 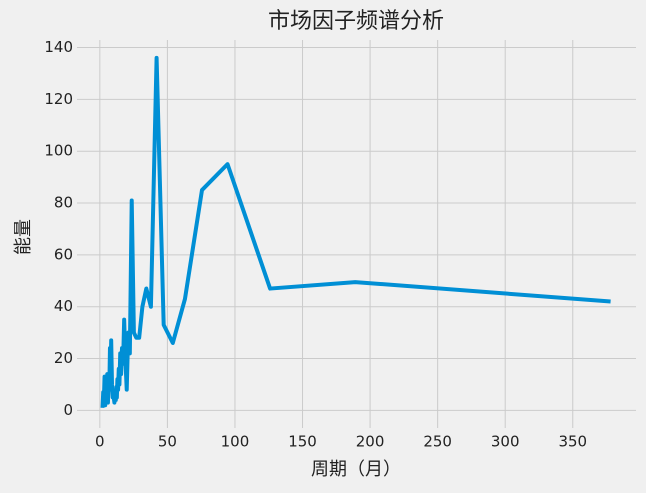 I want to click on y-tick-label: 40, so click(x=63, y=306).